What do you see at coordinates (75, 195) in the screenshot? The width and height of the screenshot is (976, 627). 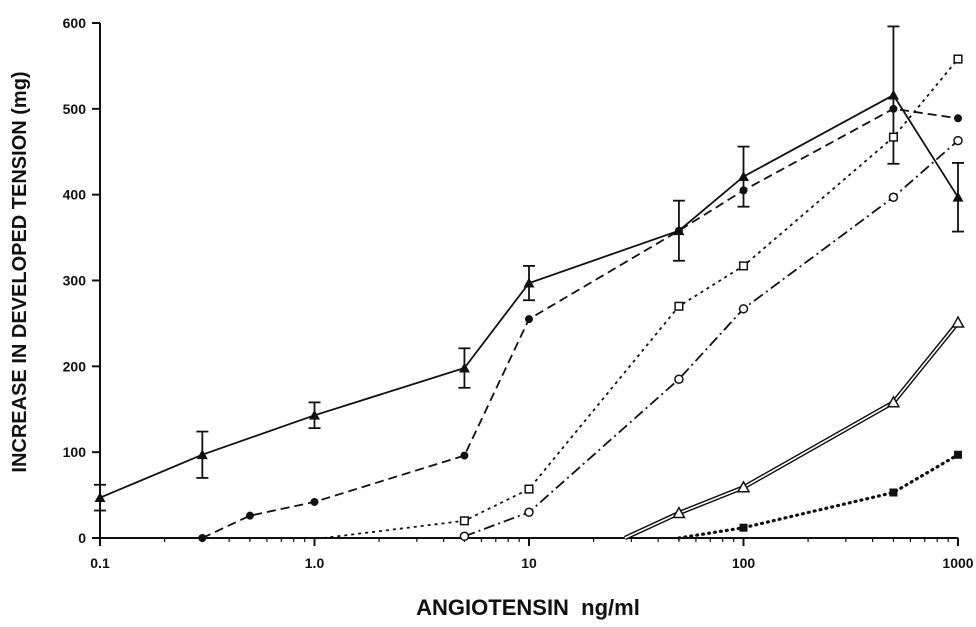 I see `y-tick-label: 400` at bounding box center [75, 195].